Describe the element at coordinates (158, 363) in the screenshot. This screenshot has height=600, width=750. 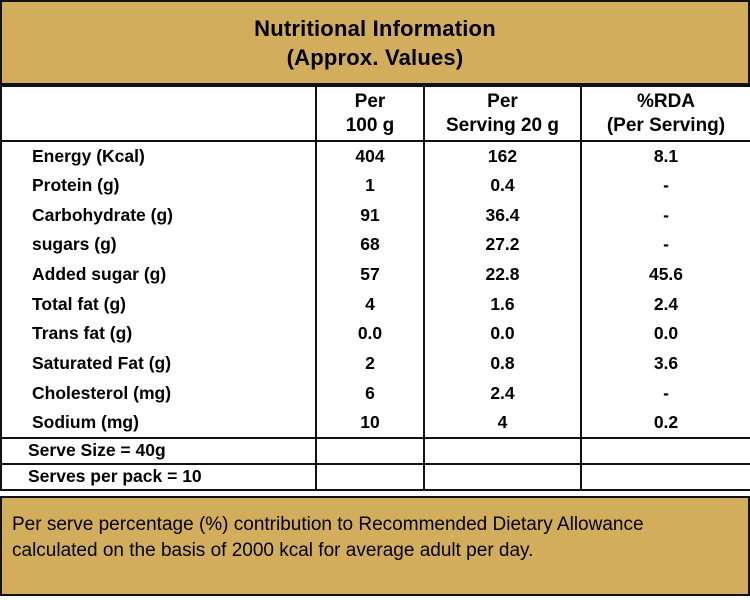
I see `row-label: Saturated Fat (g)` at that location.